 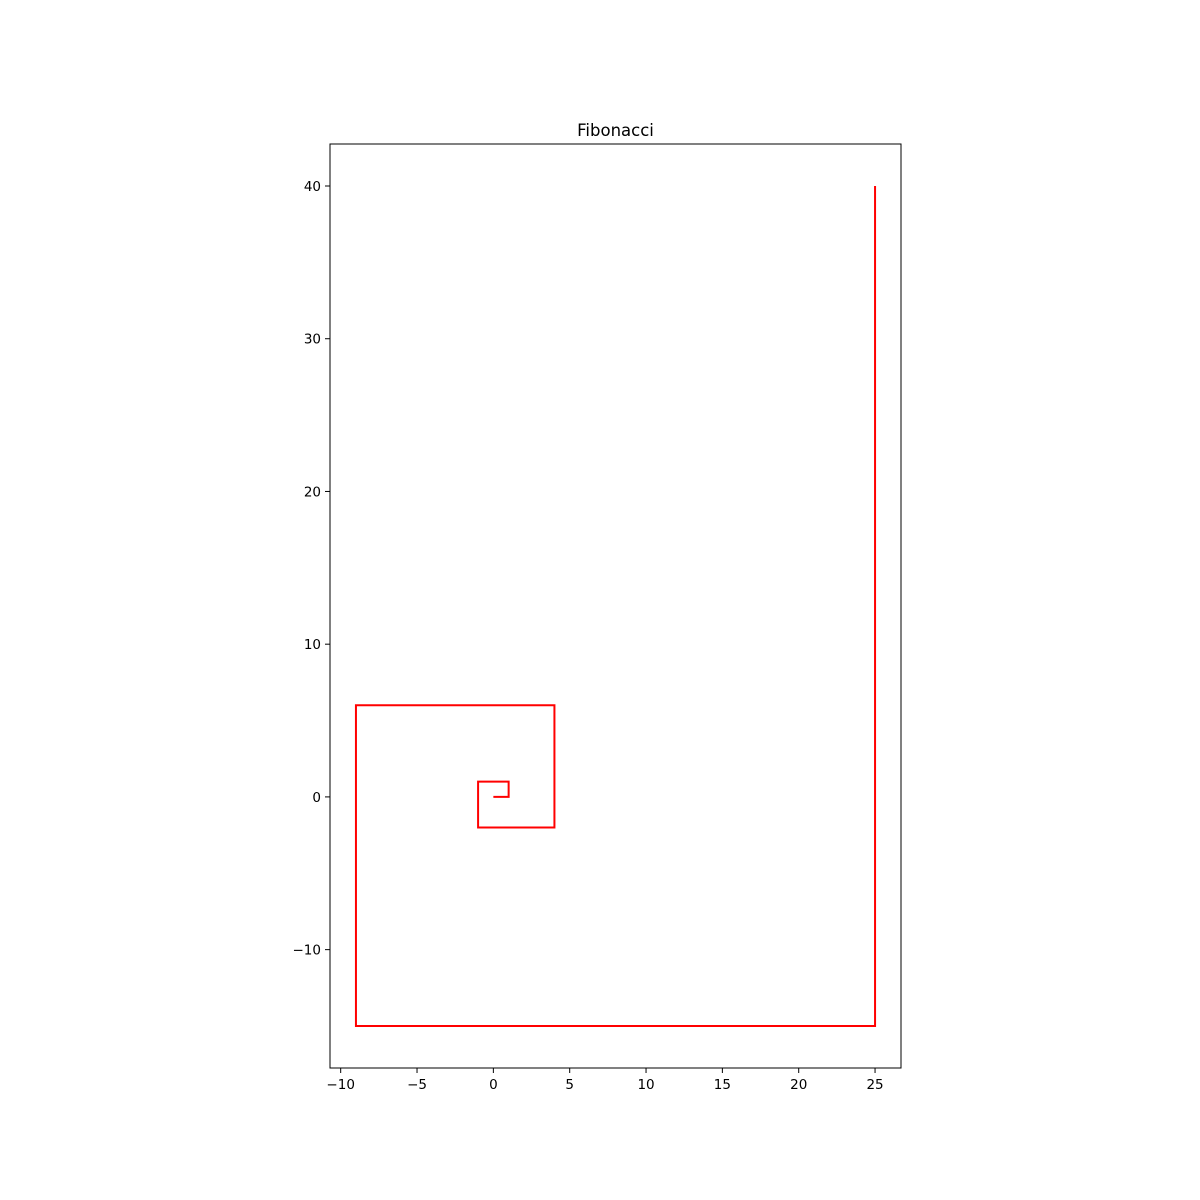 I want to click on x-tick-label: 0, so click(x=493, y=1085).